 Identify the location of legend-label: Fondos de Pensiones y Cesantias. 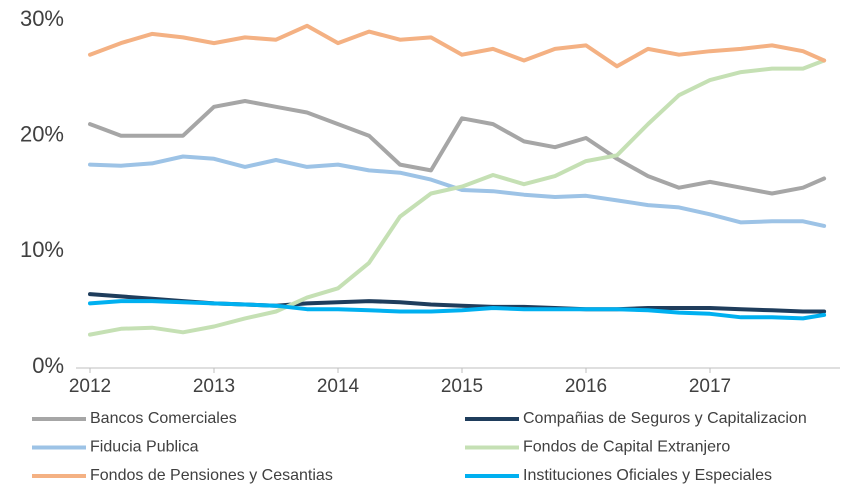
(211, 475).